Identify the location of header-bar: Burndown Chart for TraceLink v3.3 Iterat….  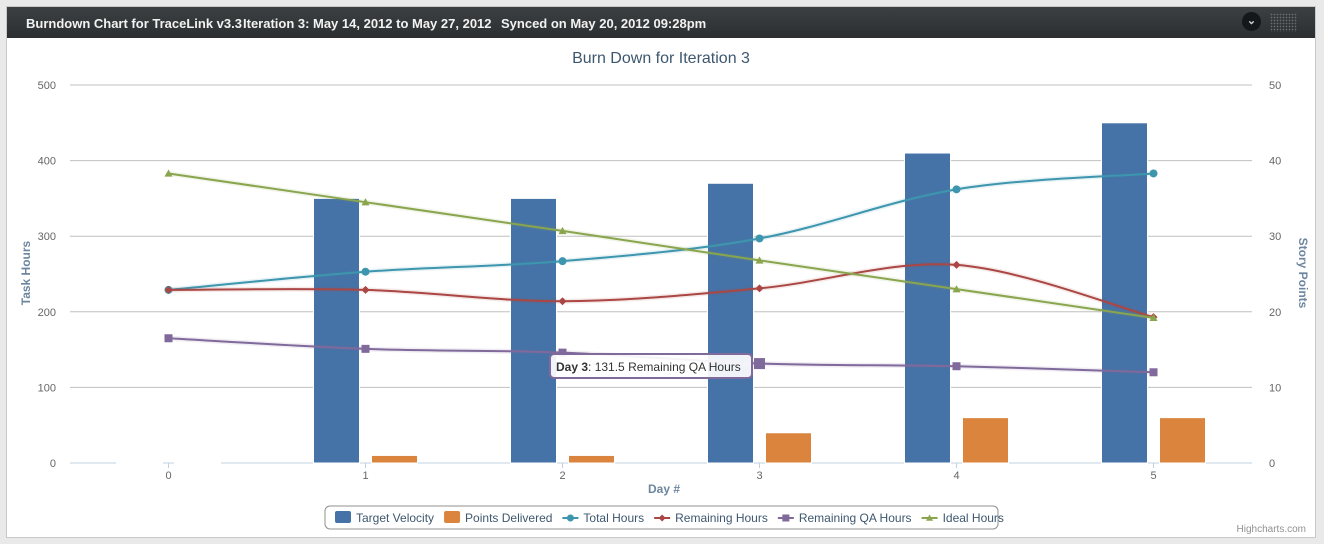
(661, 22).